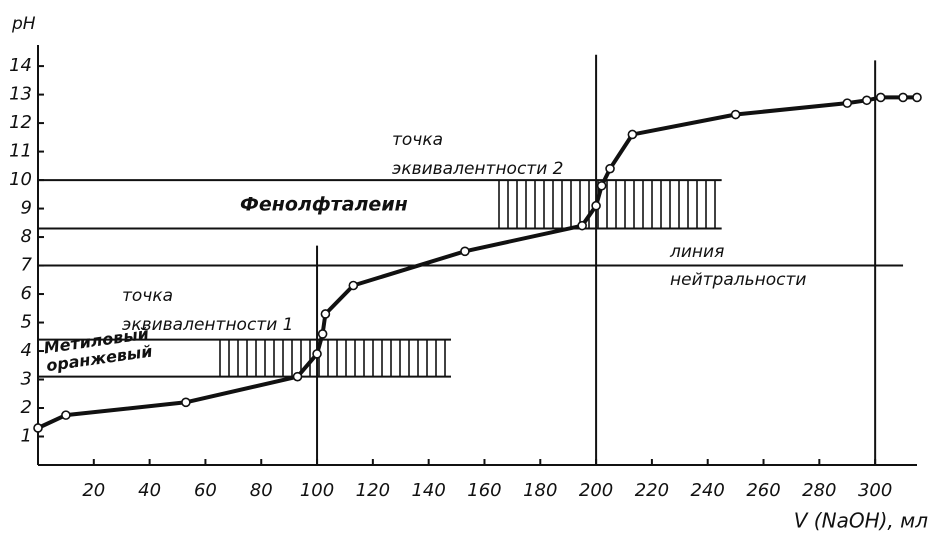 The image size is (931, 548). What do you see at coordinates (26, 293) in the screenshot?
I see `y-tick-label: 6` at bounding box center [26, 293].